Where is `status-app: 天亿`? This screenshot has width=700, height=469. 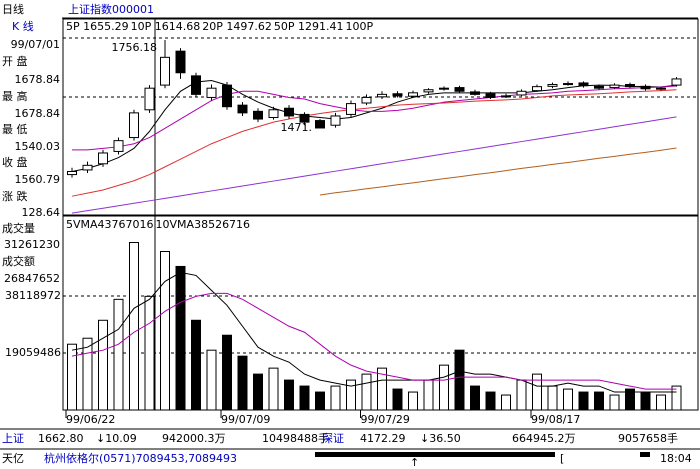 status-app: 天亿 is located at coordinates (13, 458).